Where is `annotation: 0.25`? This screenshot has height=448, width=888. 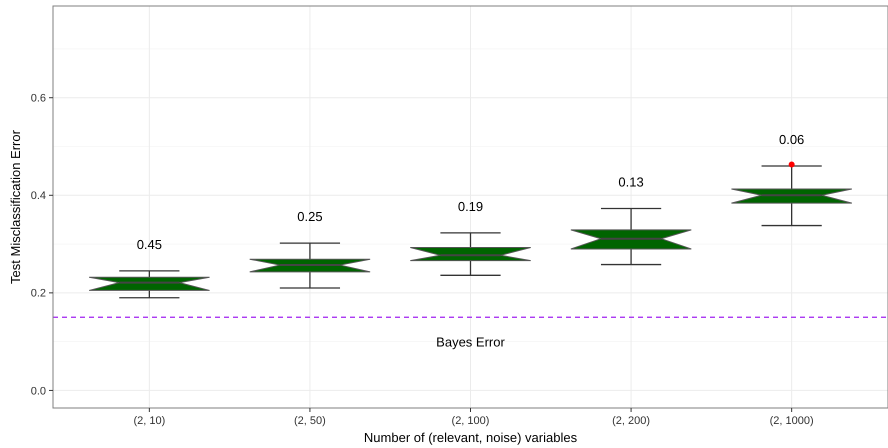
annotation: 0.25 is located at coordinates (310, 216).